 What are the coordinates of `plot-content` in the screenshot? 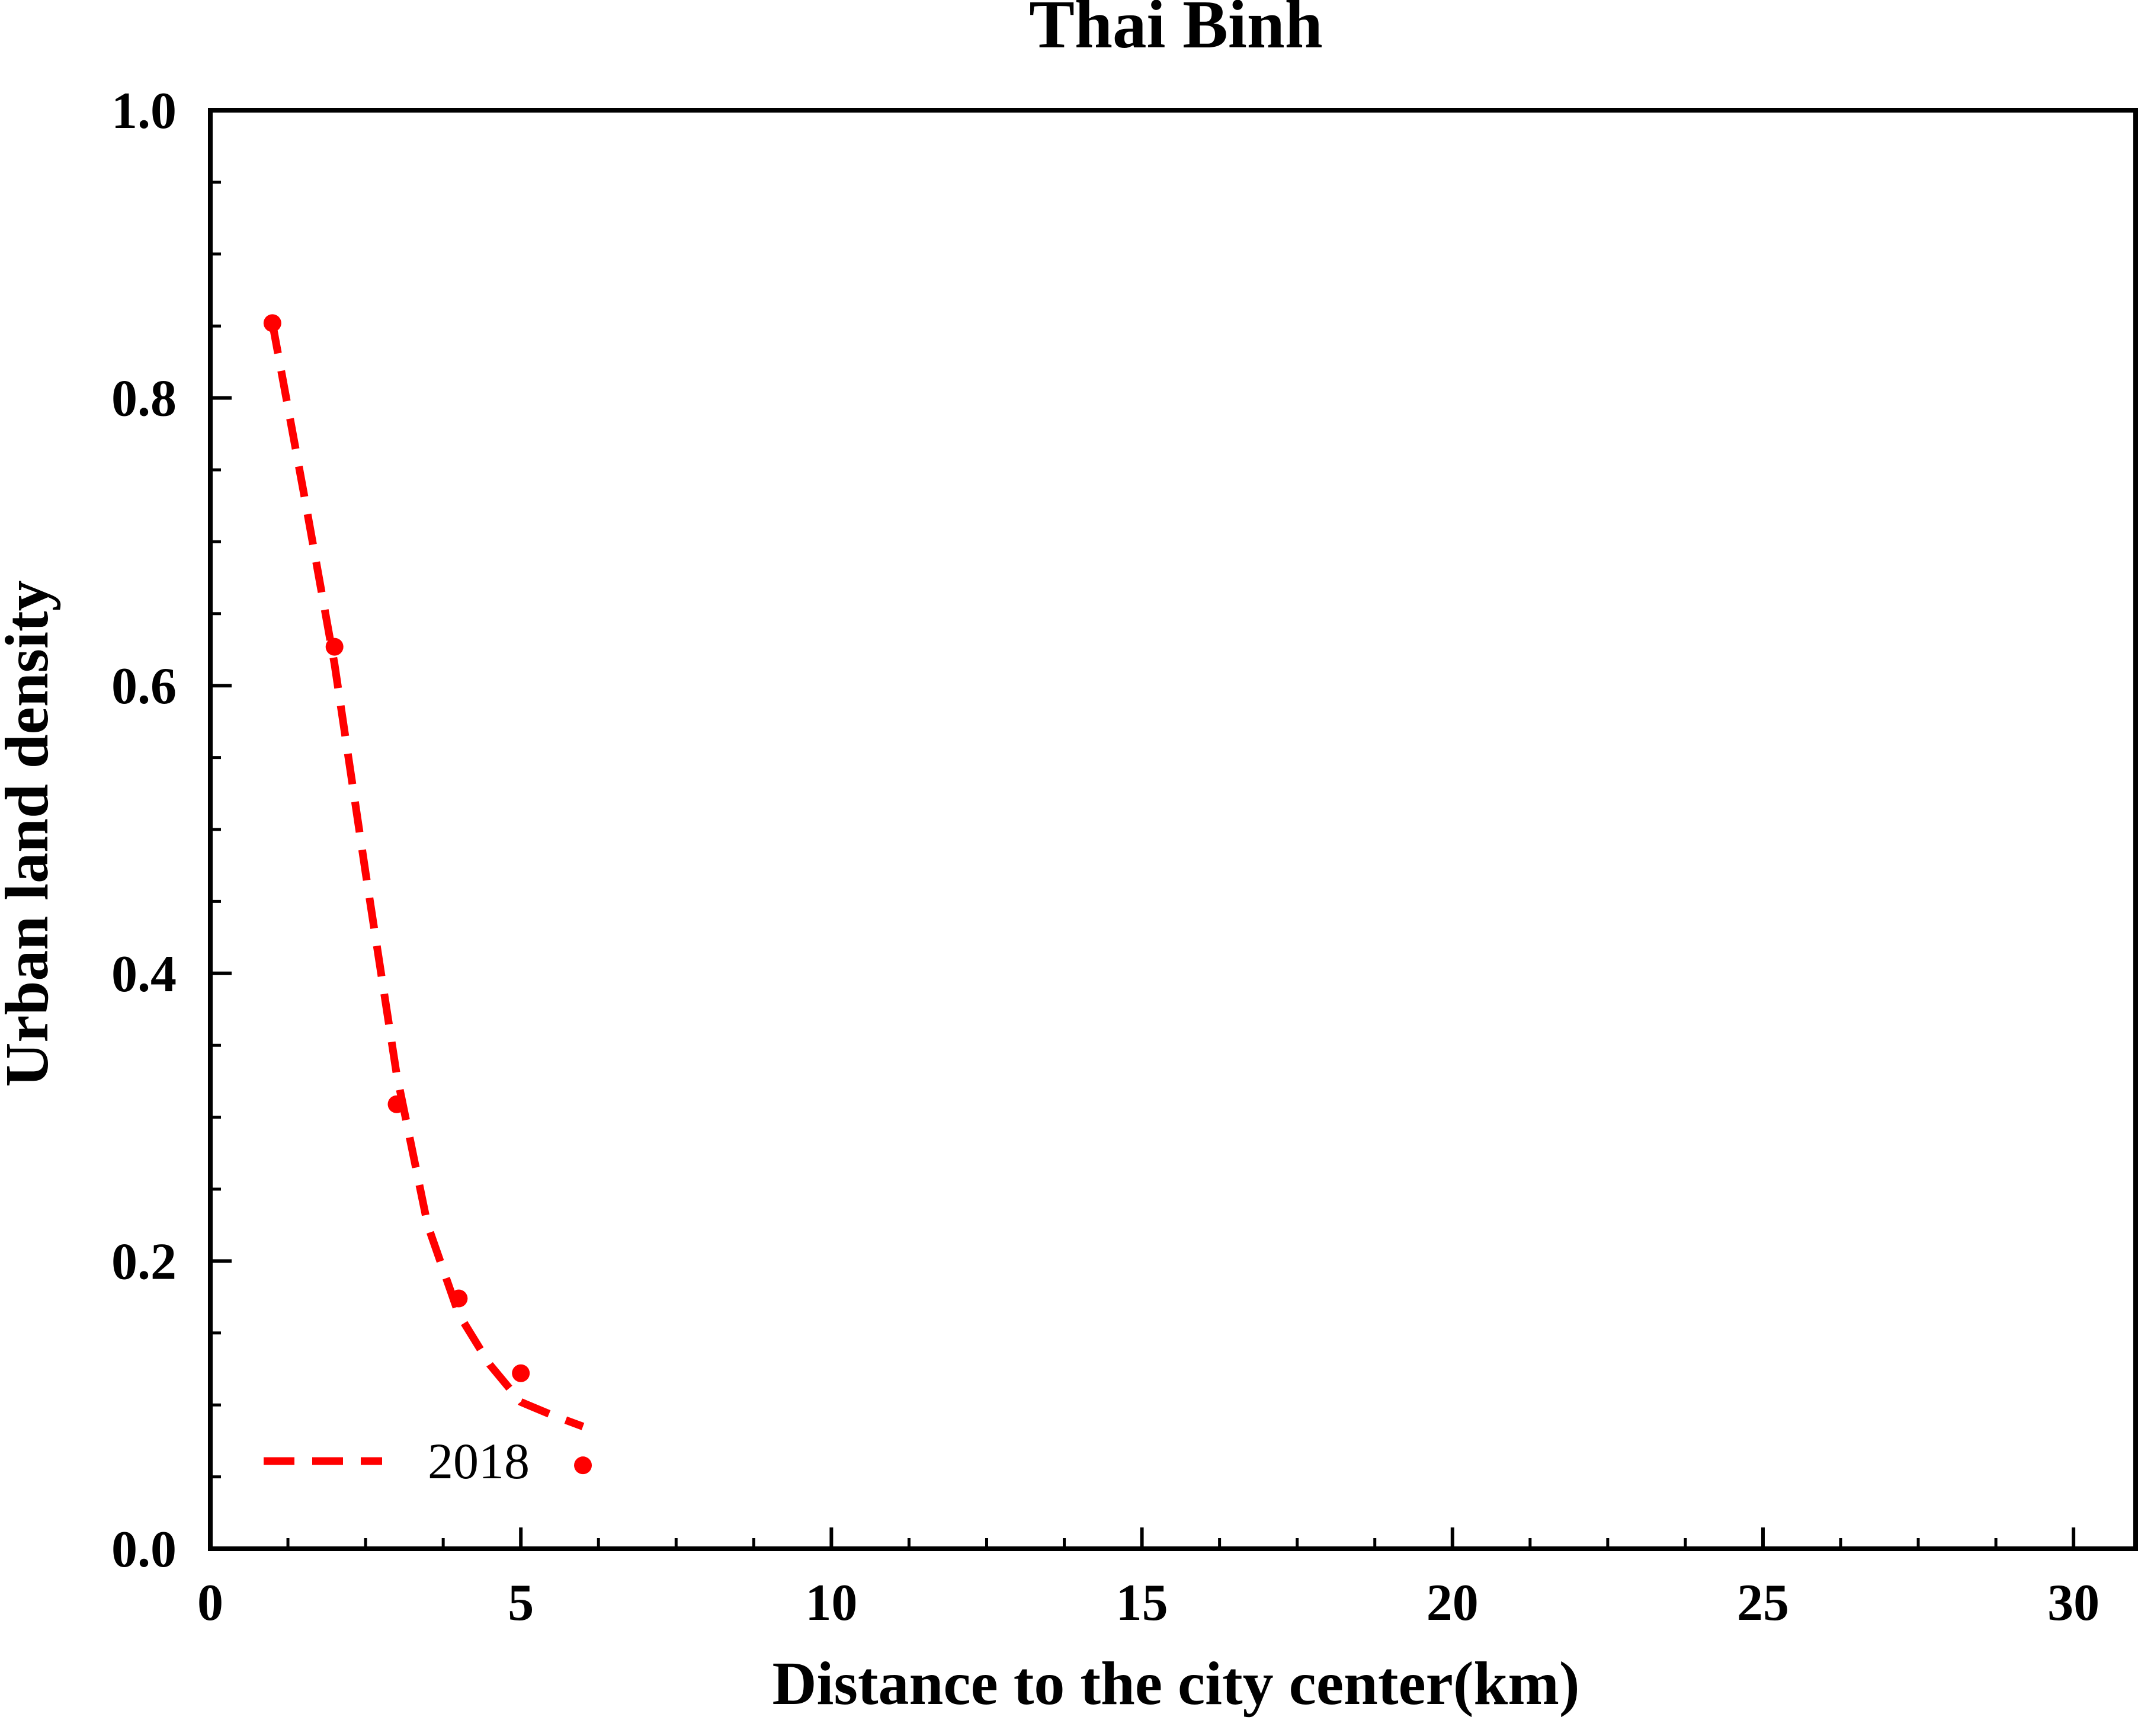 It's located at (428, 894).